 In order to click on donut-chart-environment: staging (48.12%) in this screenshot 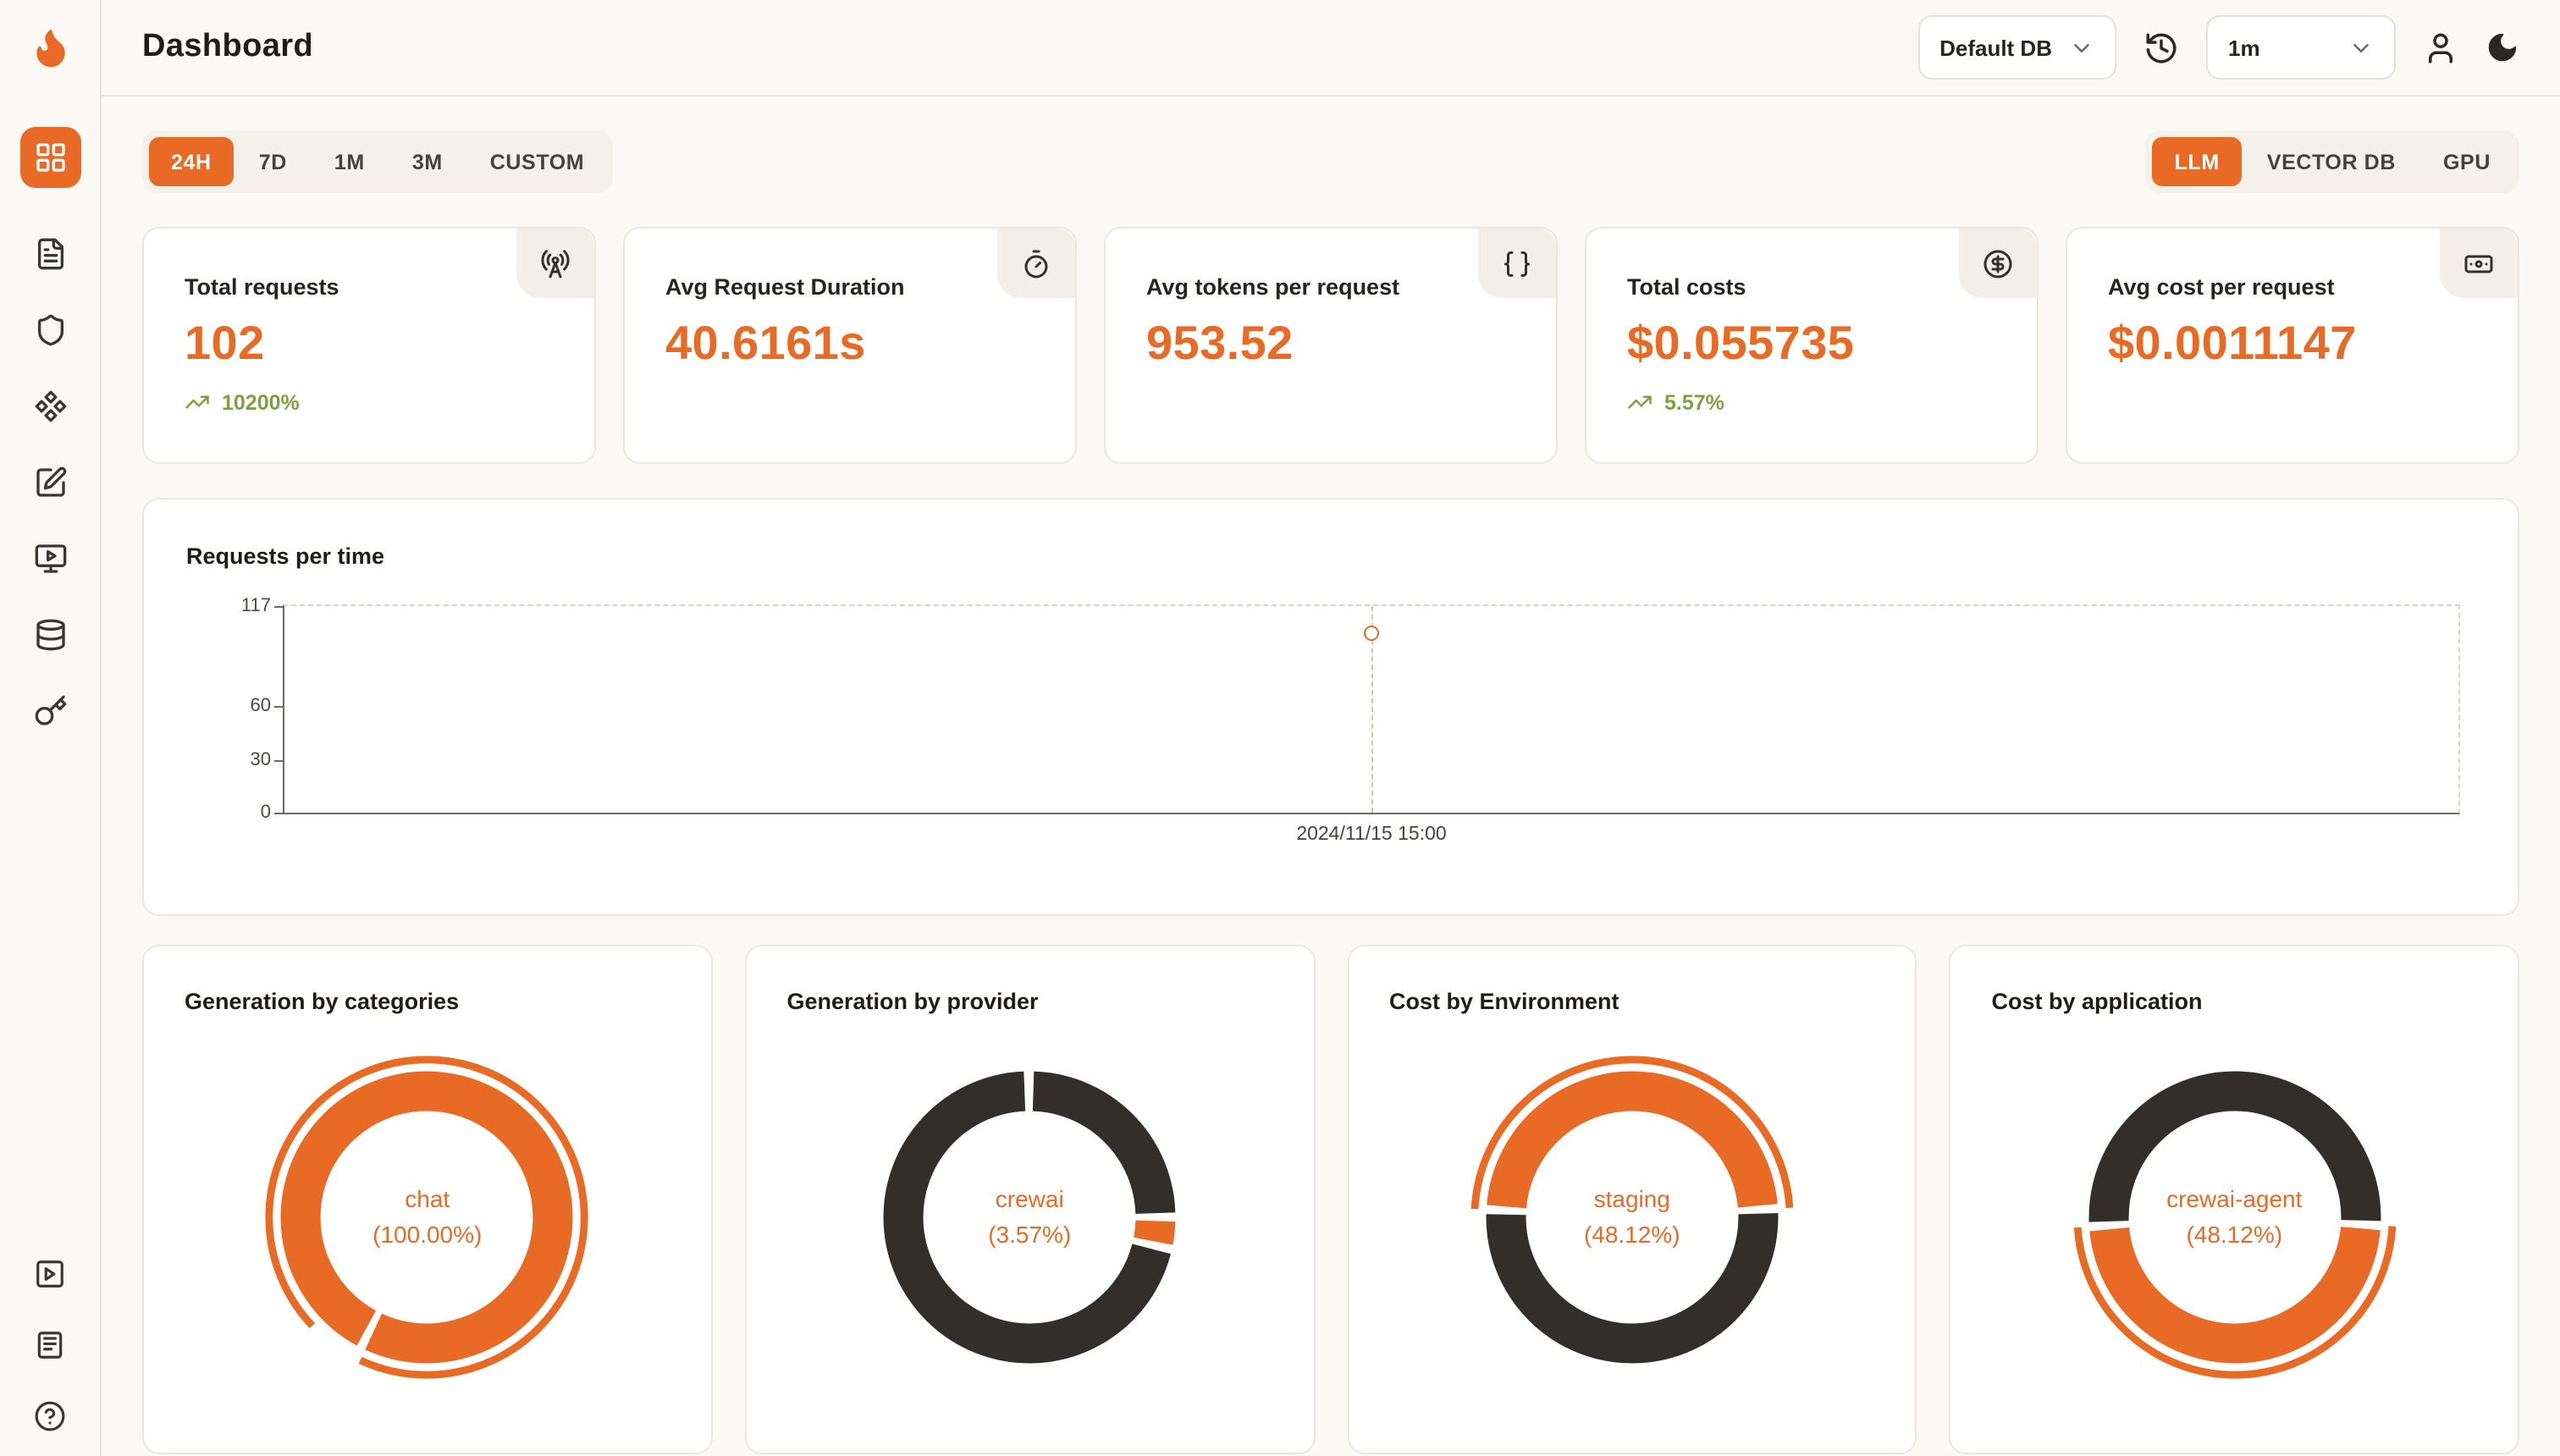, I will do `click(1632, 1217)`.